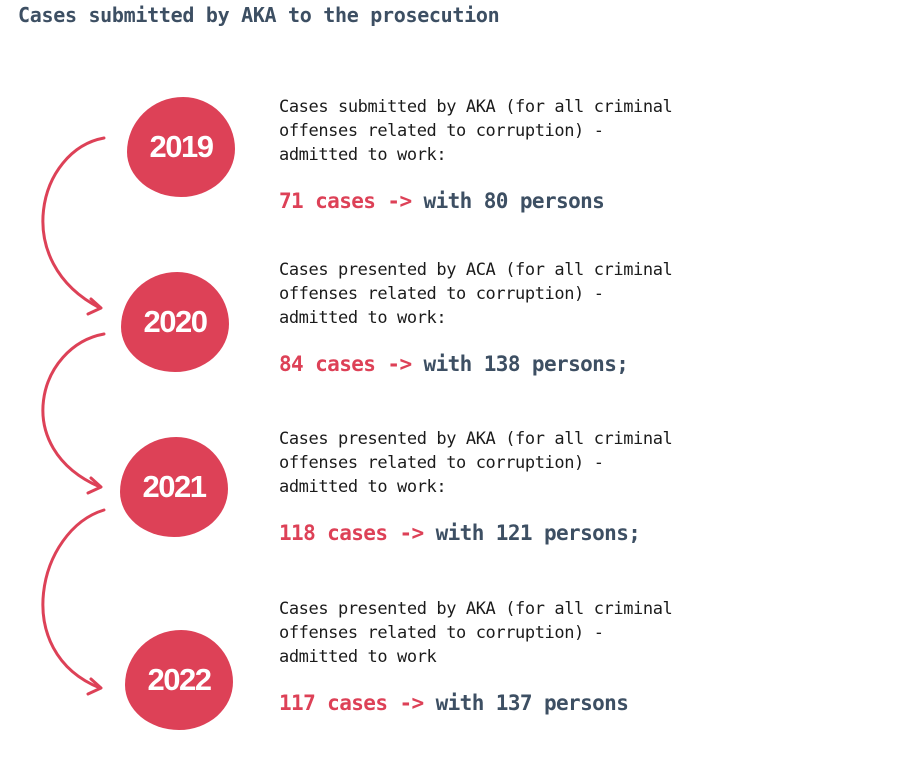 Image resolution: width=900 pixels, height=769 pixels. What do you see at coordinates (327, 364) in the screenshot?
I see `cases-count: 84 cases` at bounding box center [327, 364].